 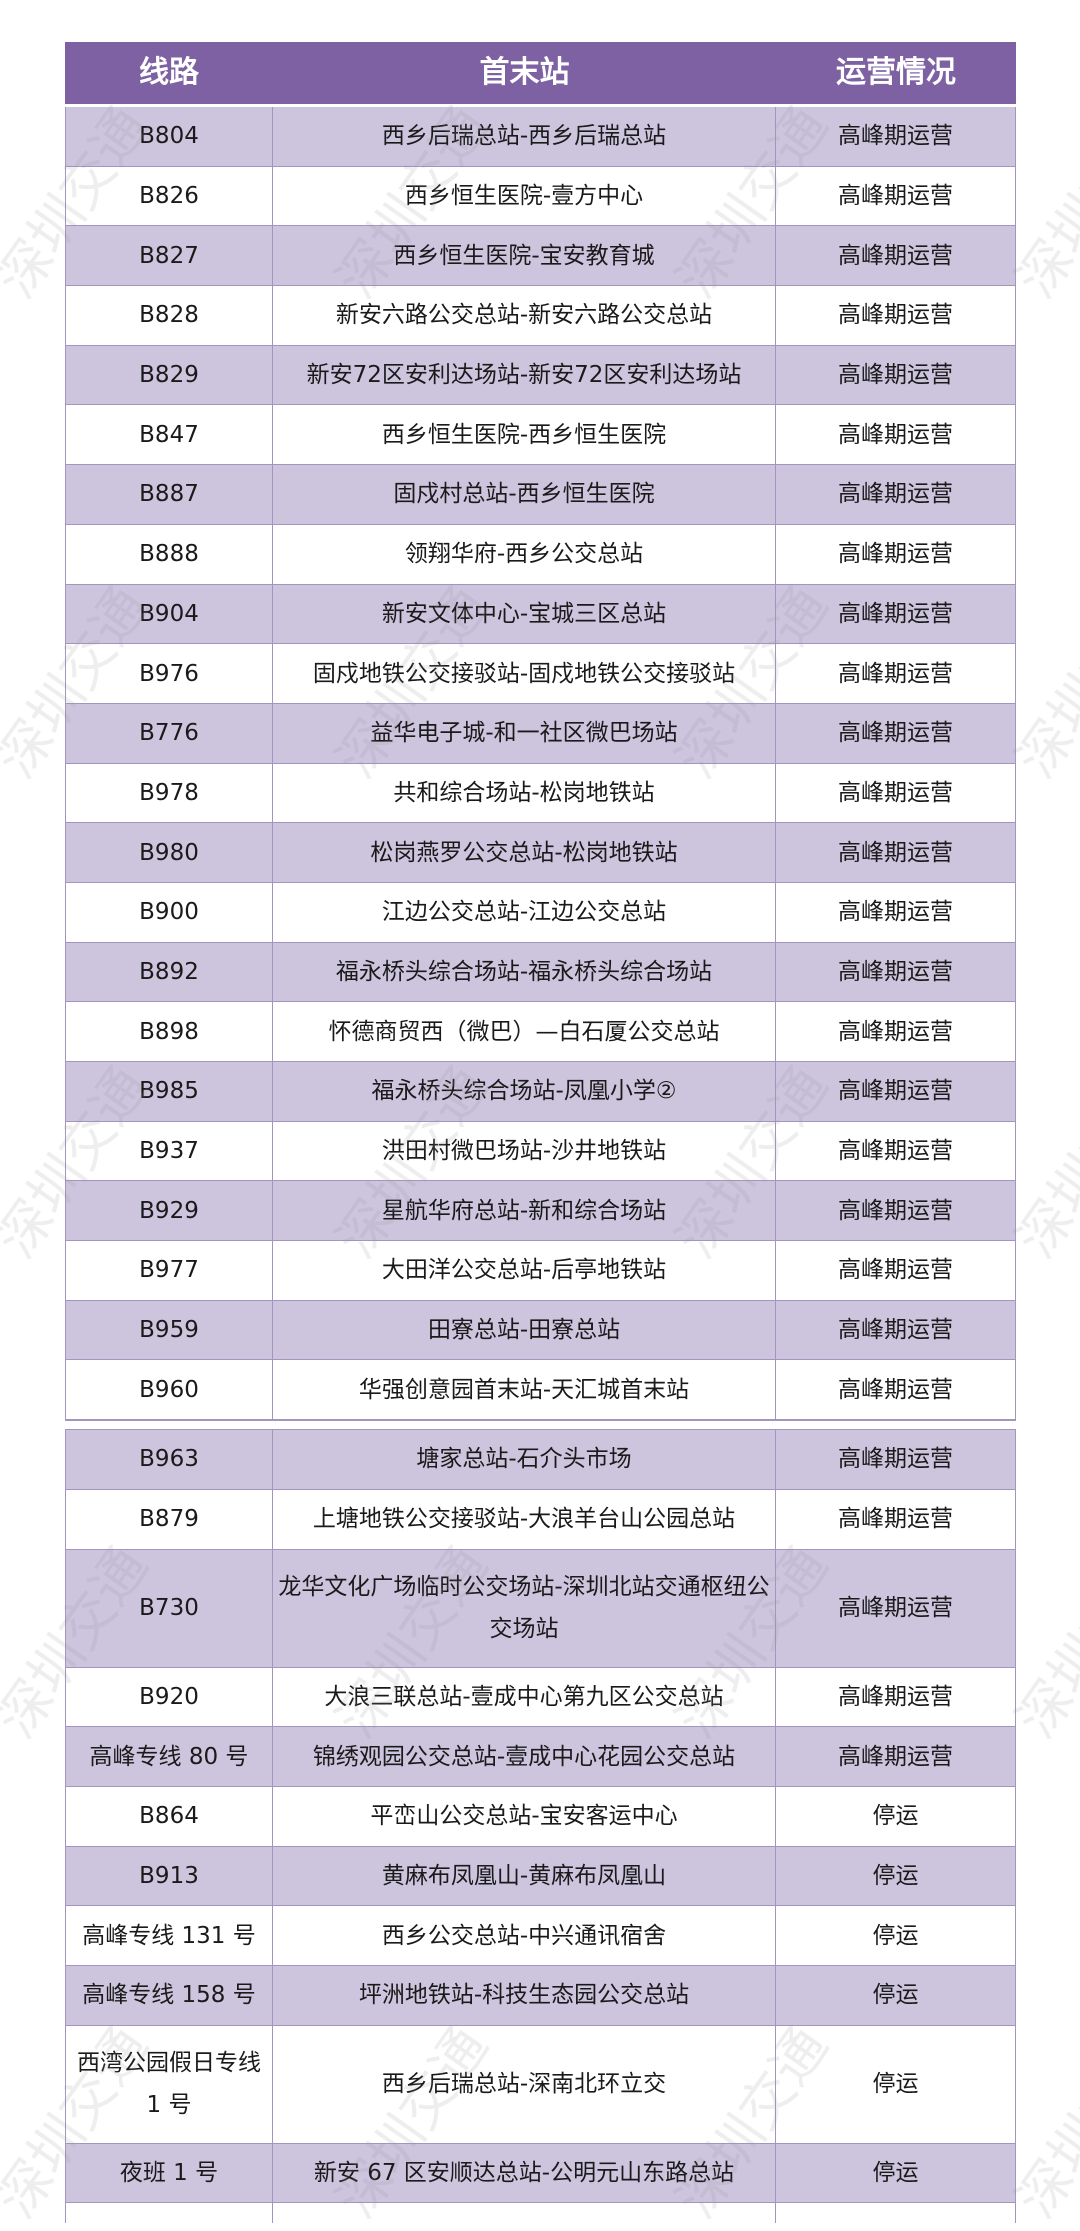 I want to click on table-header: 线路 首末站 运营情况, so click(x=540, y=74).